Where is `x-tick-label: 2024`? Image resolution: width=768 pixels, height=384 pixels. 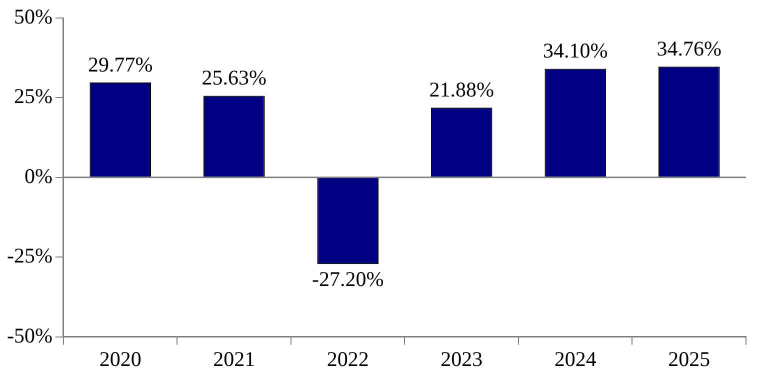
x-tick-label: 2024 is located at coordinates (575, 358).